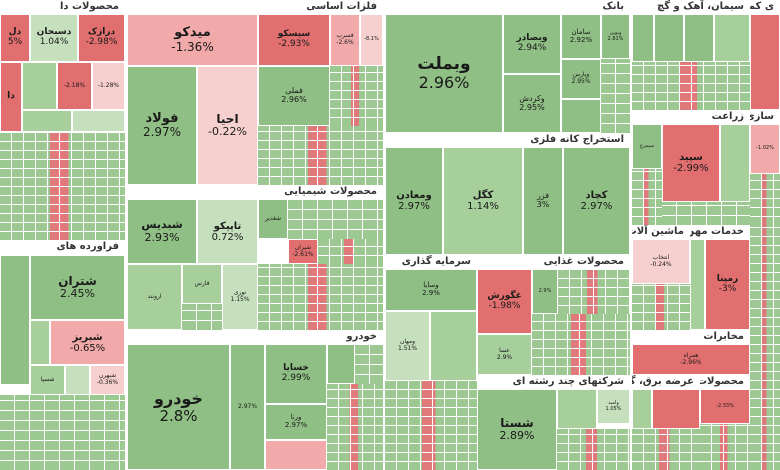 This screenshot has height=470, width=780. Describe the element at coordinates (596, 201) in the screenshot. I see `stock-cell: کچاد 2.97%` at that location.